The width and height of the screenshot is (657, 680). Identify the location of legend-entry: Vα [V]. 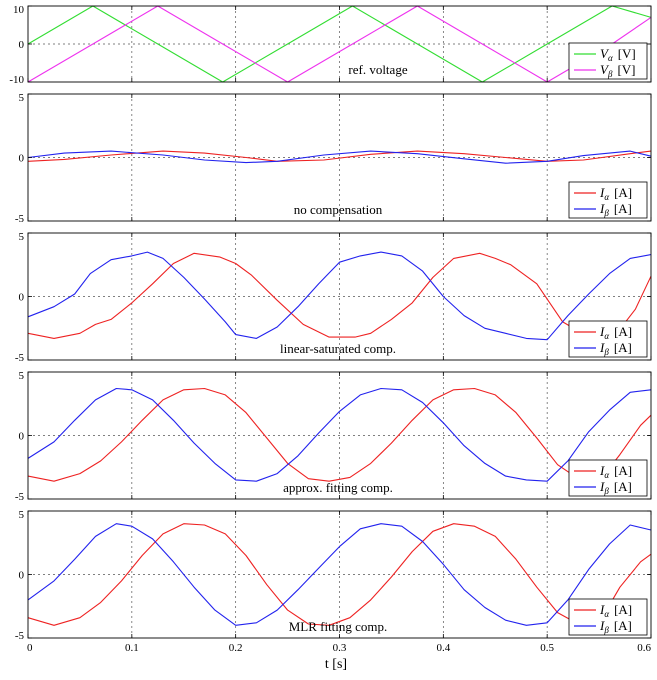
(618, 54).